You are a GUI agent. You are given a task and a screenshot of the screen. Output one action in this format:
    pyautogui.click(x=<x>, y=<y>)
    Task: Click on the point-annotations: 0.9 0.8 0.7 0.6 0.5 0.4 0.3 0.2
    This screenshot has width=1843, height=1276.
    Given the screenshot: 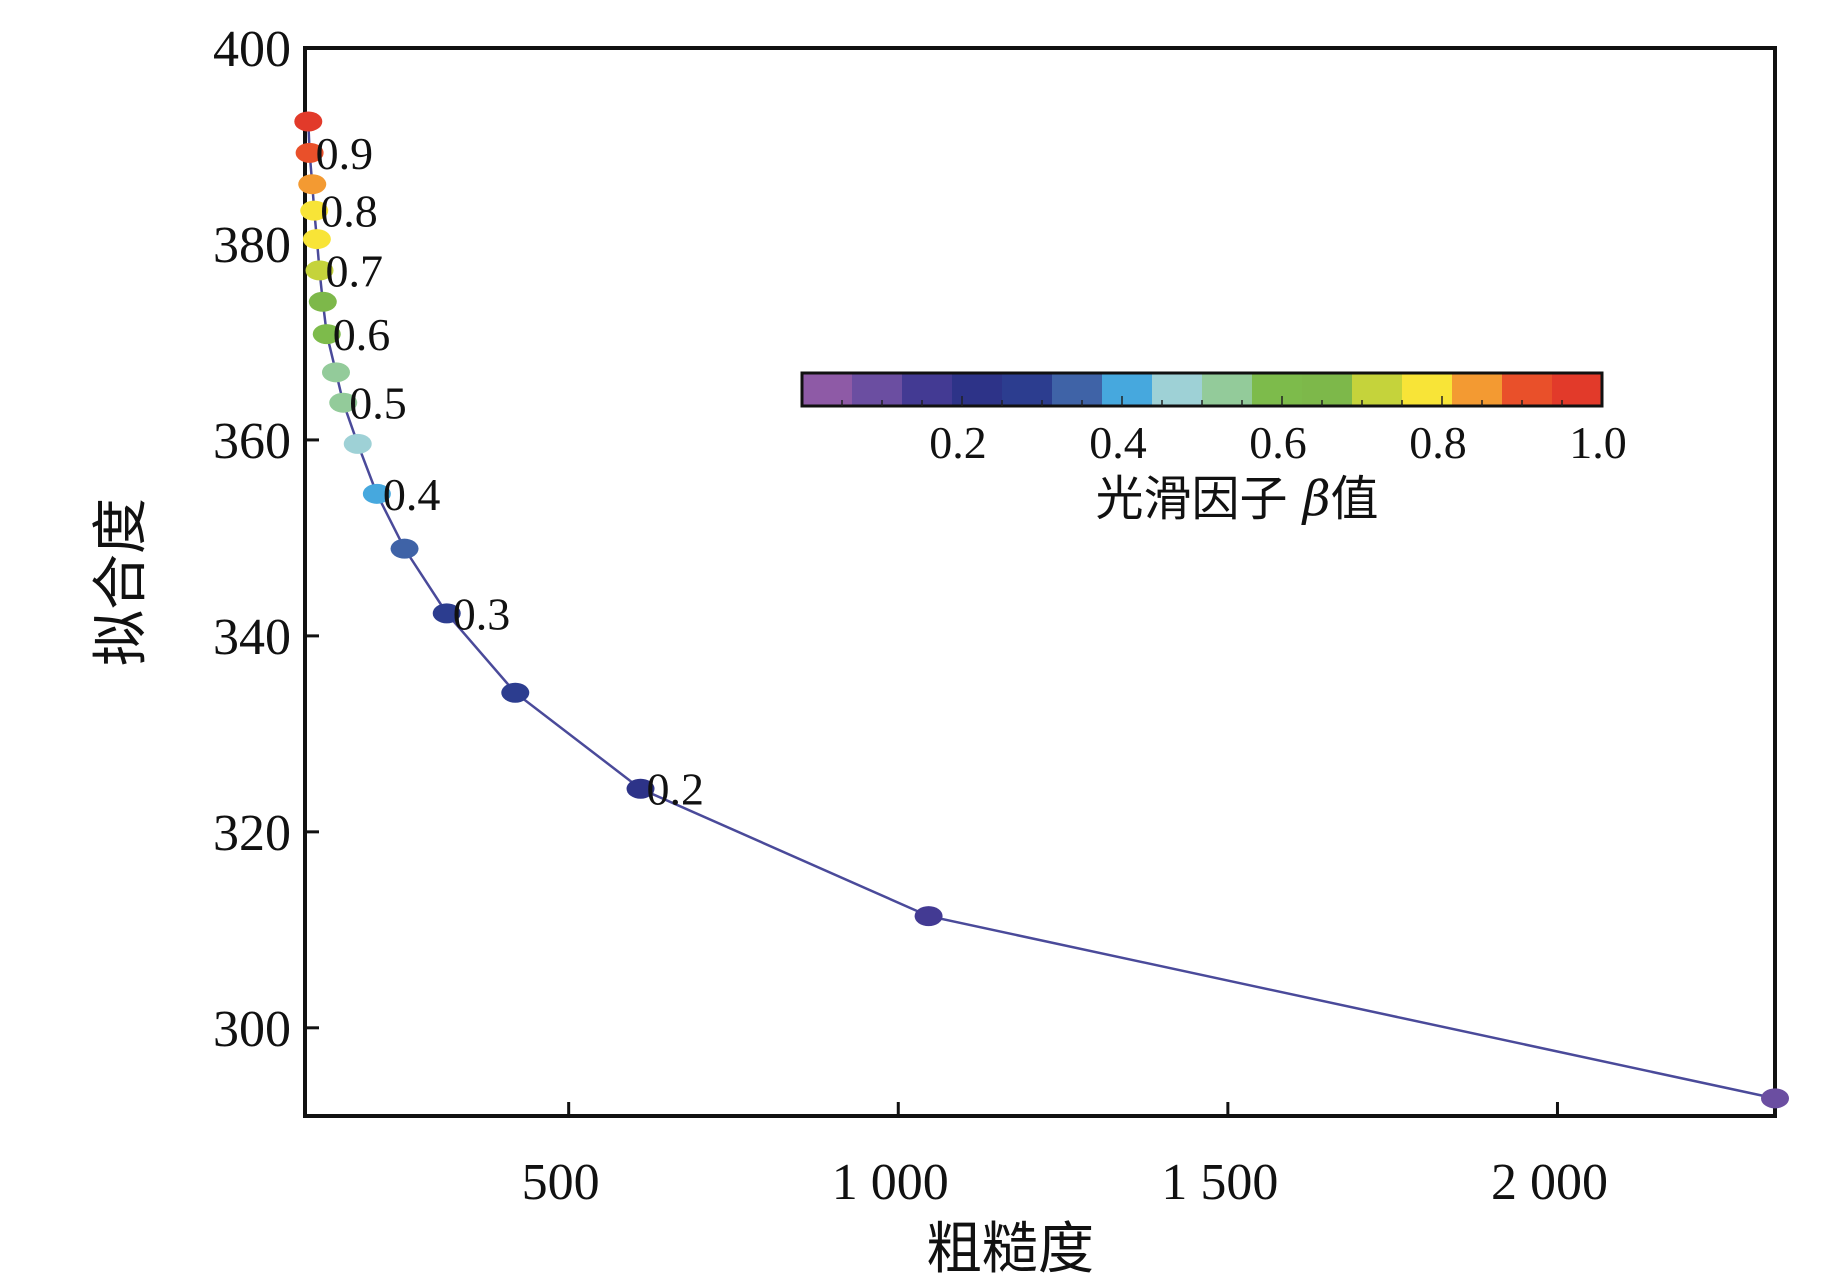 What is the action you would take?
    pyautogui.click(x=510, y=471)
    